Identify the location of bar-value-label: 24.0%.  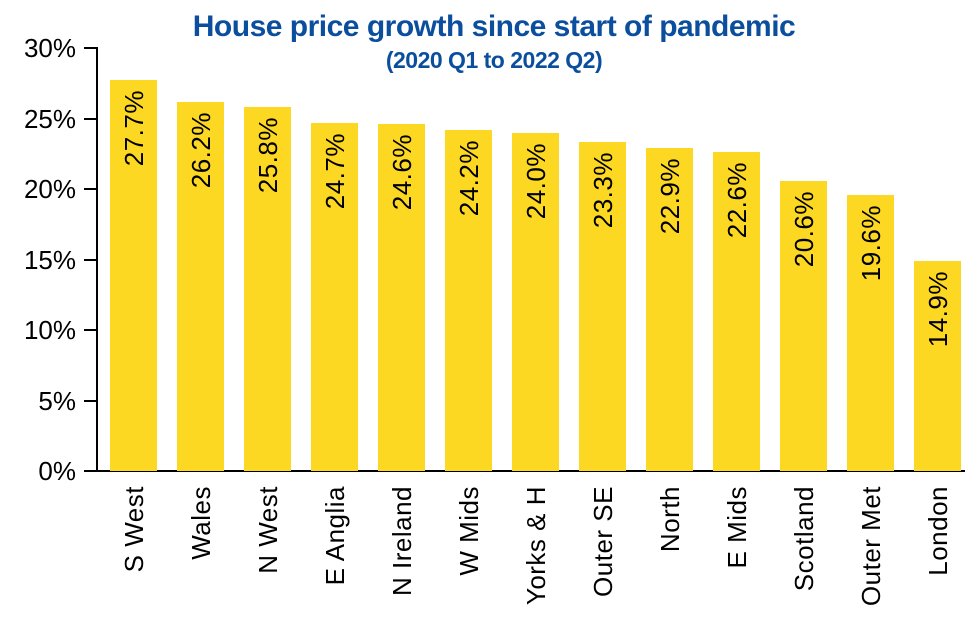
(535, 181).